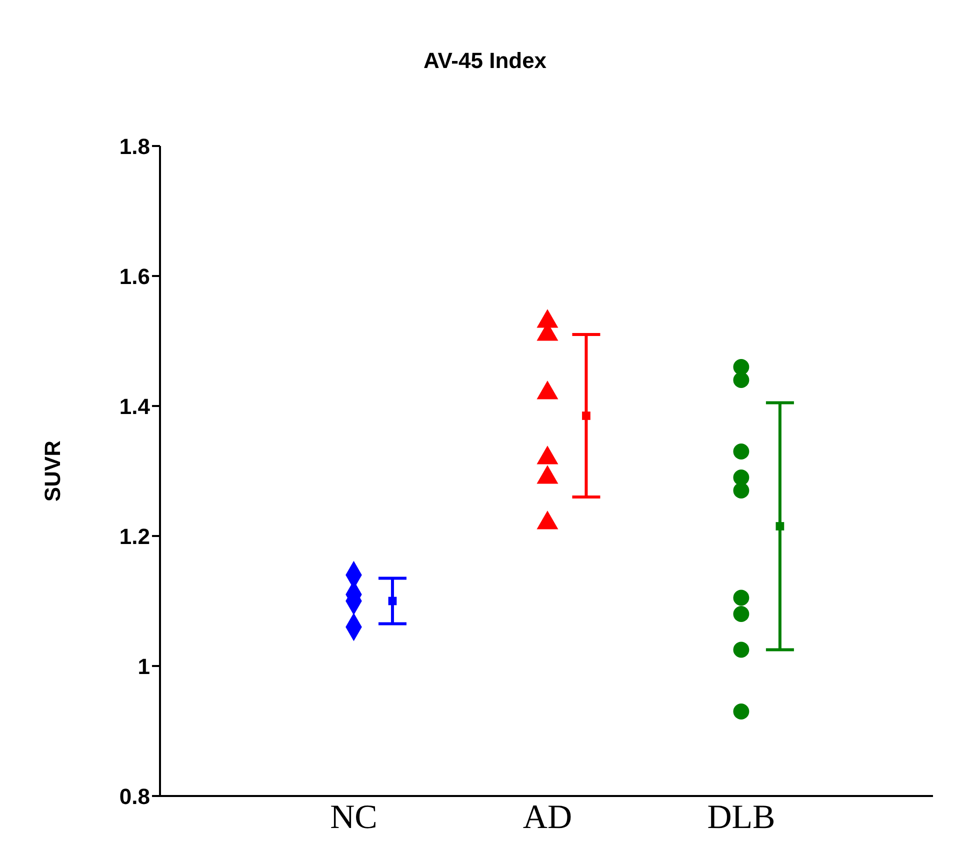 Image resolution: width=965 pixels, height=843 pixels. What do you see at coordinates (354, 817) in the screenshot?
I see `x-tick-label: NC` at bounding box center [354, 817].